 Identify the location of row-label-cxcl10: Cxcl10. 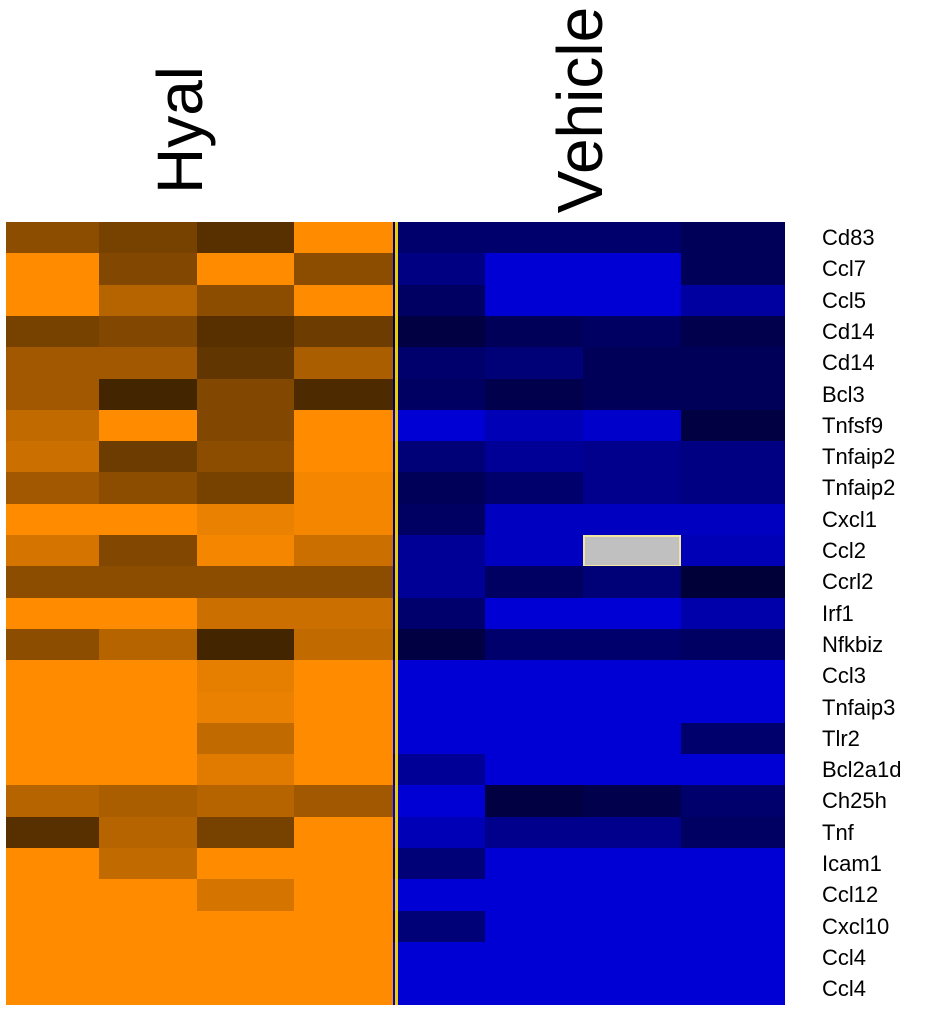
(856, 926).